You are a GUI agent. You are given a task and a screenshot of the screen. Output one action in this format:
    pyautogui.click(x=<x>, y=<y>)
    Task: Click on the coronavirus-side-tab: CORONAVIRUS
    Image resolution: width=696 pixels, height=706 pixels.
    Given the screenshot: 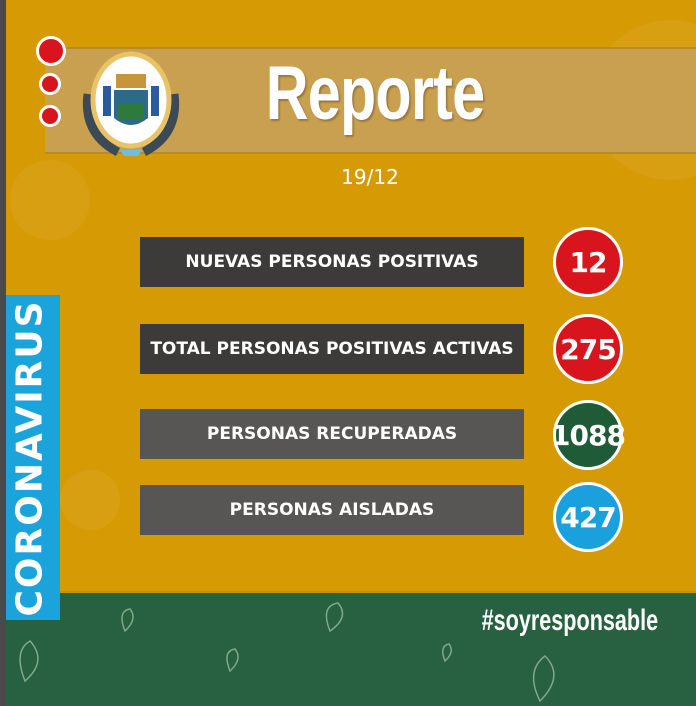 What is the action you would take?
    pyautogui.click(x=30, y=457)
    